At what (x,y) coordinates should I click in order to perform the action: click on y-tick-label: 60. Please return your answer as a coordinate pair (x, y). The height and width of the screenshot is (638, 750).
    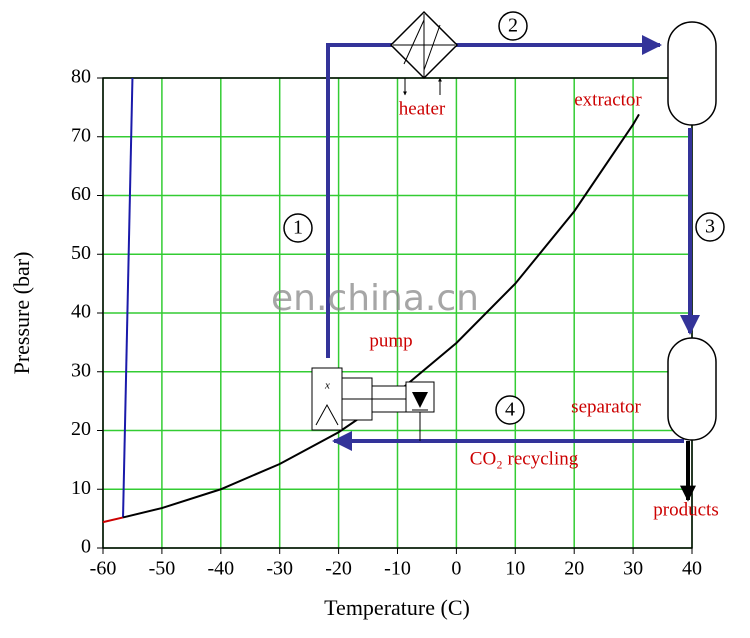
    Looking at the image, I should click on (81, 194).